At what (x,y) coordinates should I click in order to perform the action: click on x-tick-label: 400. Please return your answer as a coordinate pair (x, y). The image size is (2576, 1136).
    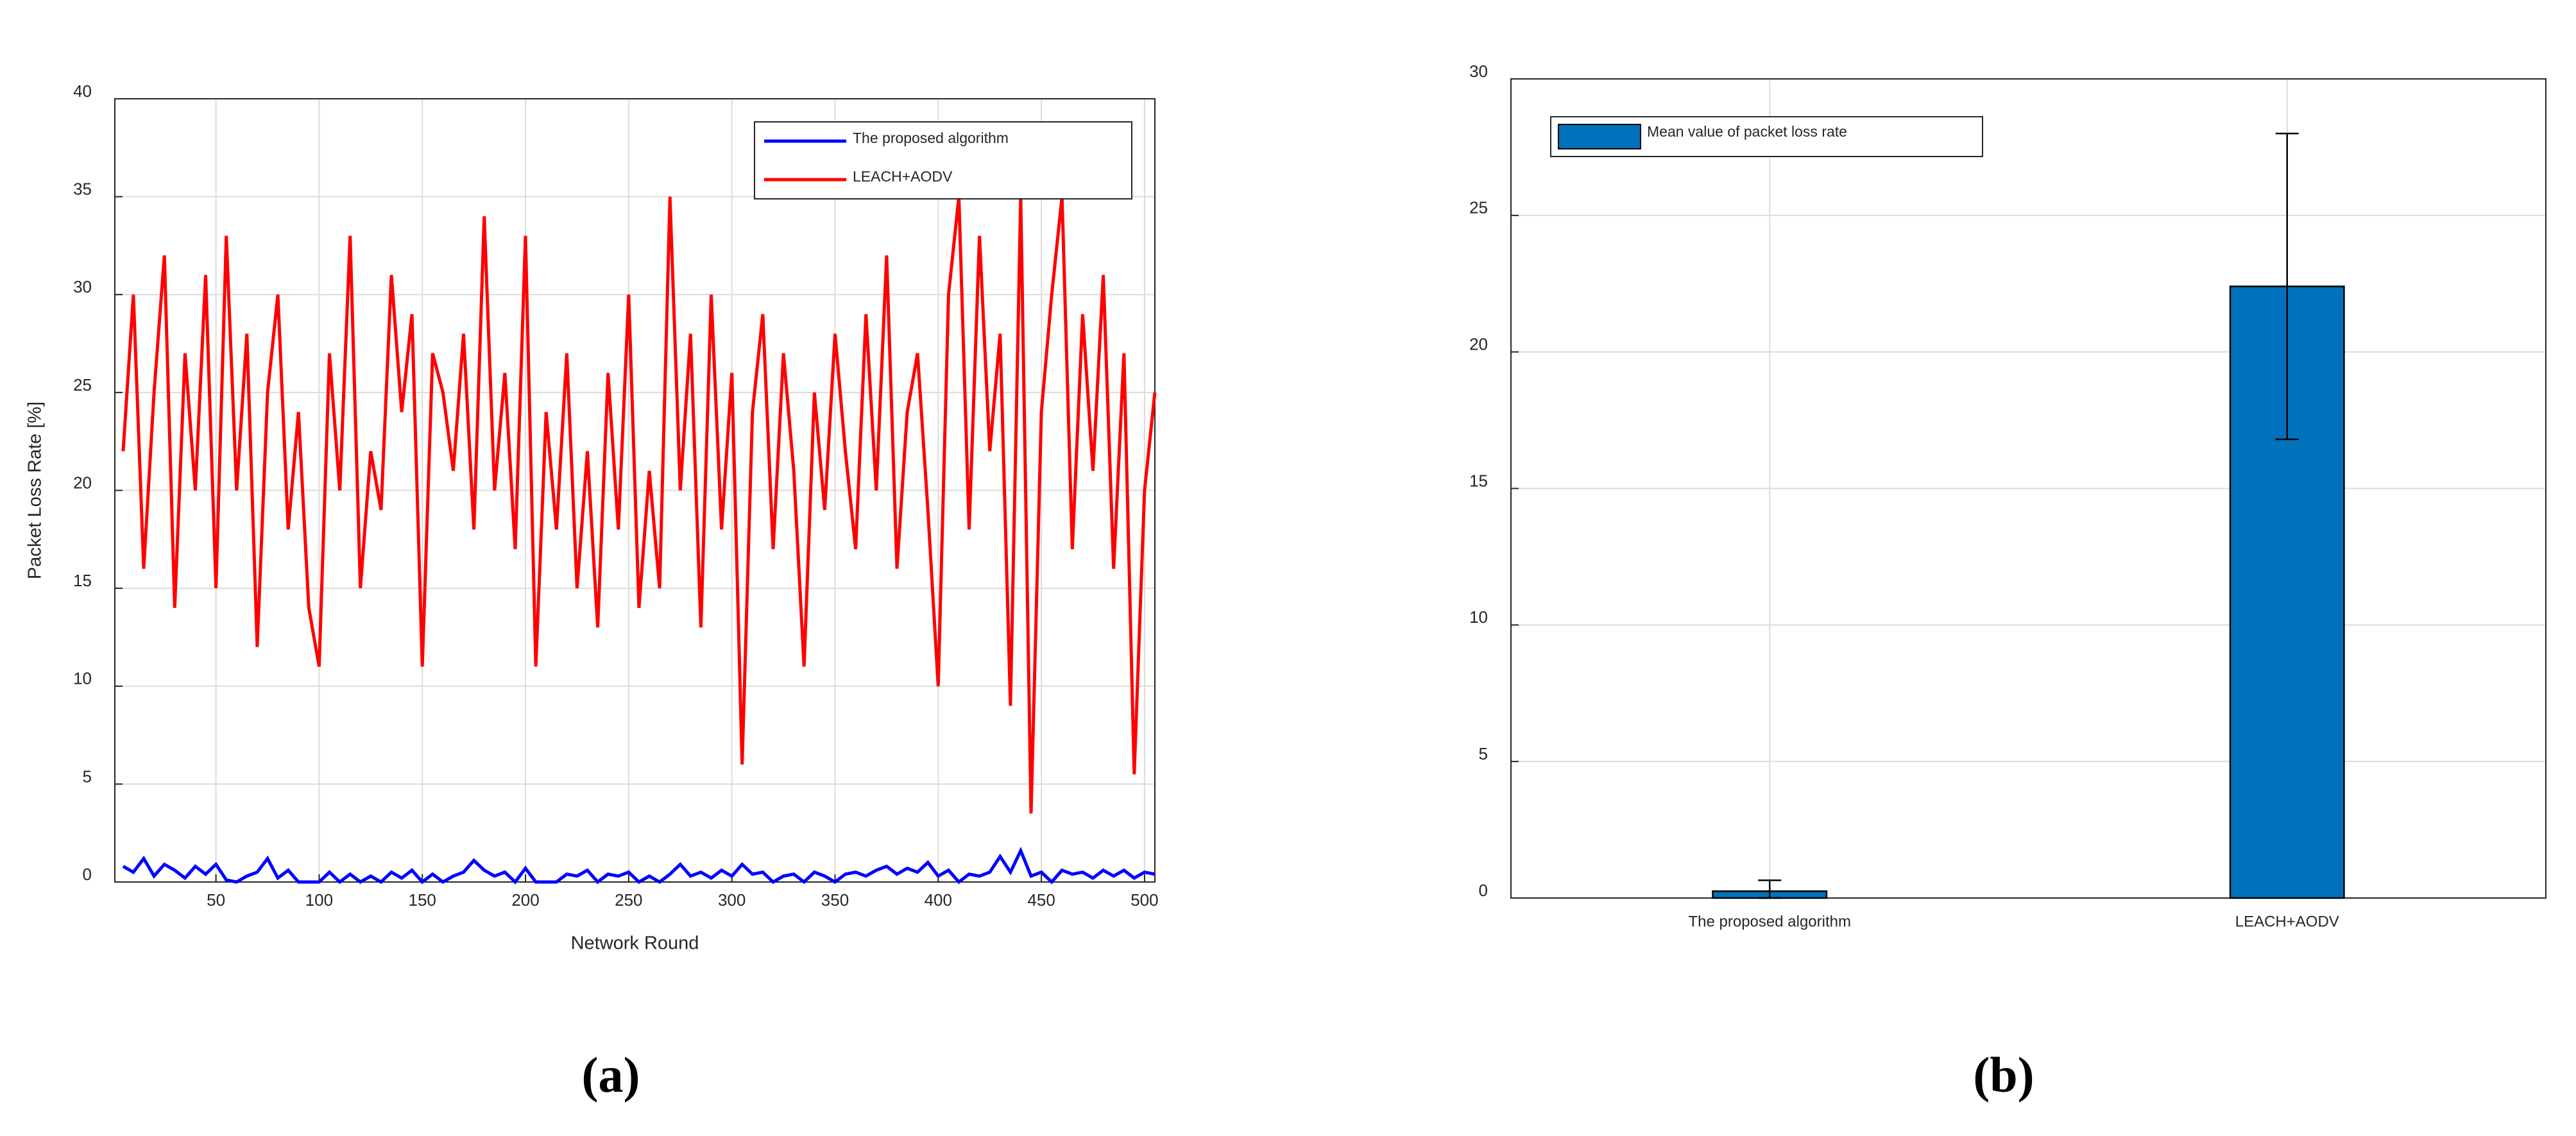
    Looking at the image, I should click on (938, 900).